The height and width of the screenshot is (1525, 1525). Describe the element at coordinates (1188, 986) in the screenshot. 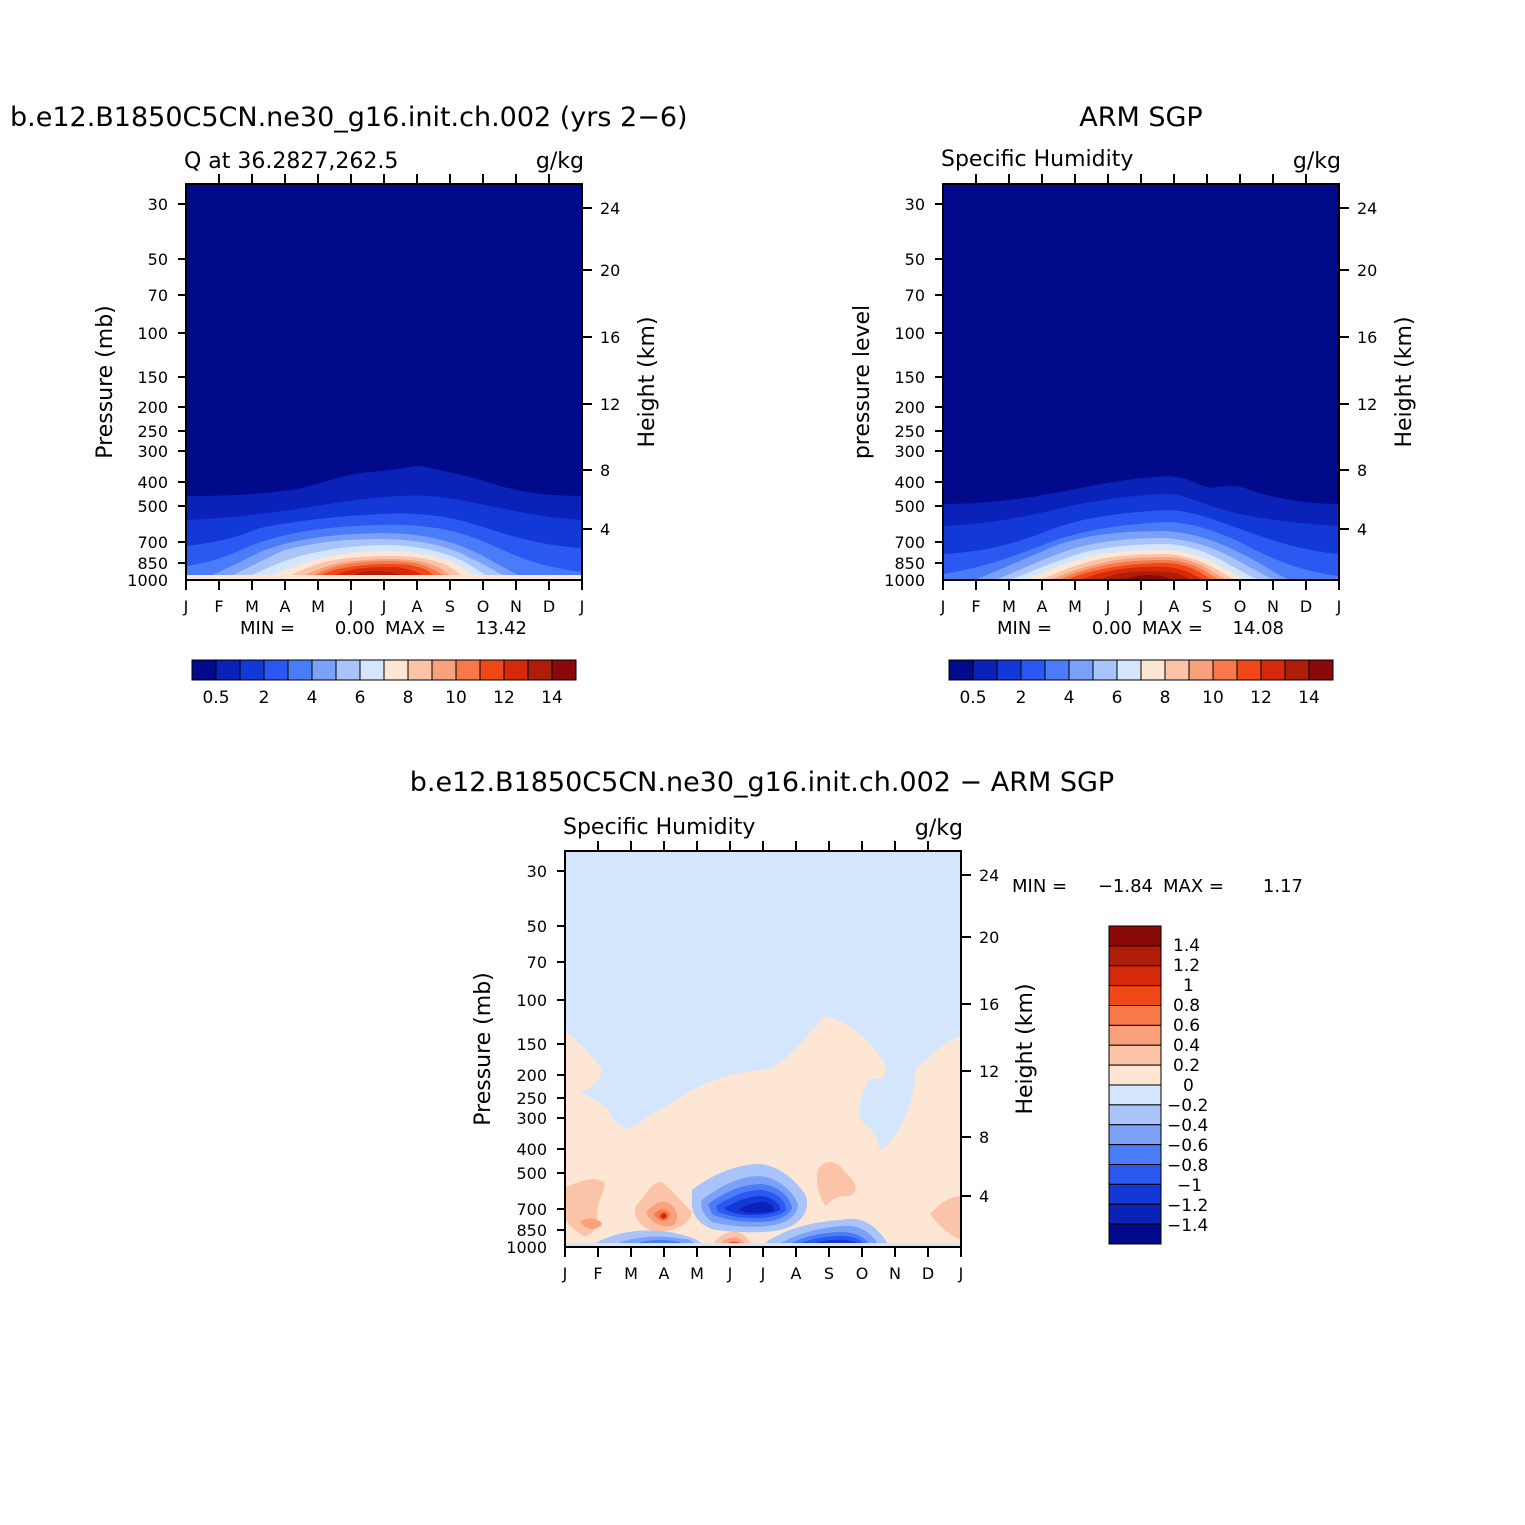

I see `colorbar-label: 1` at that location.